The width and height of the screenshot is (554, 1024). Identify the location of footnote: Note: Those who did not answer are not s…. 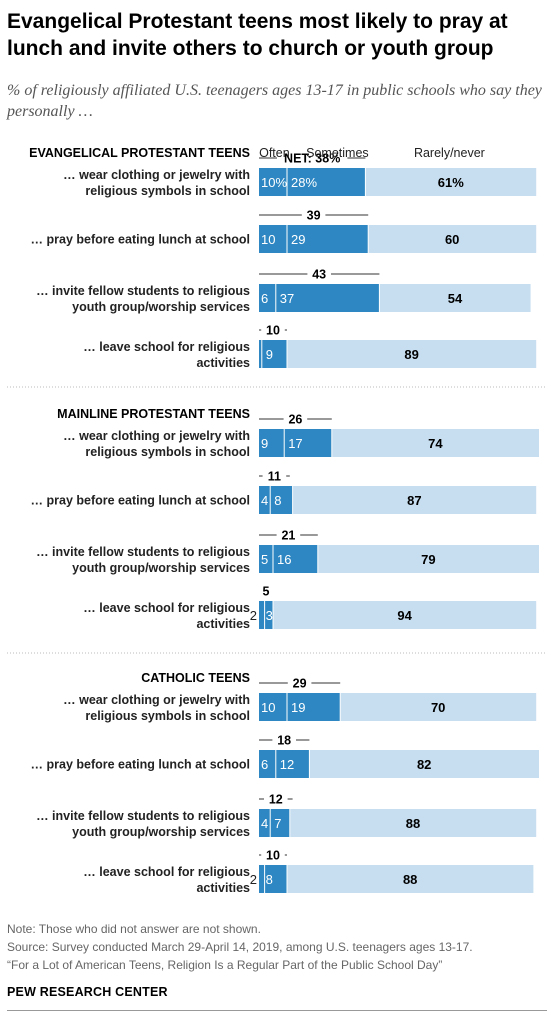
(134, 929).